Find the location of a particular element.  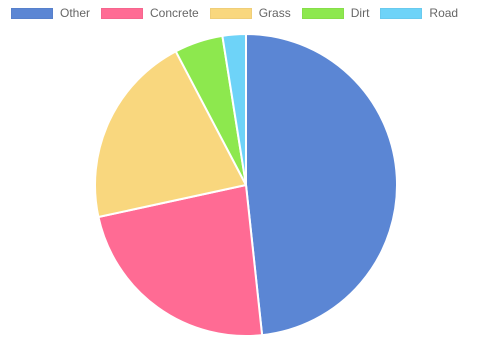

legend-label: Dirt is located at coordinates (360, 13).